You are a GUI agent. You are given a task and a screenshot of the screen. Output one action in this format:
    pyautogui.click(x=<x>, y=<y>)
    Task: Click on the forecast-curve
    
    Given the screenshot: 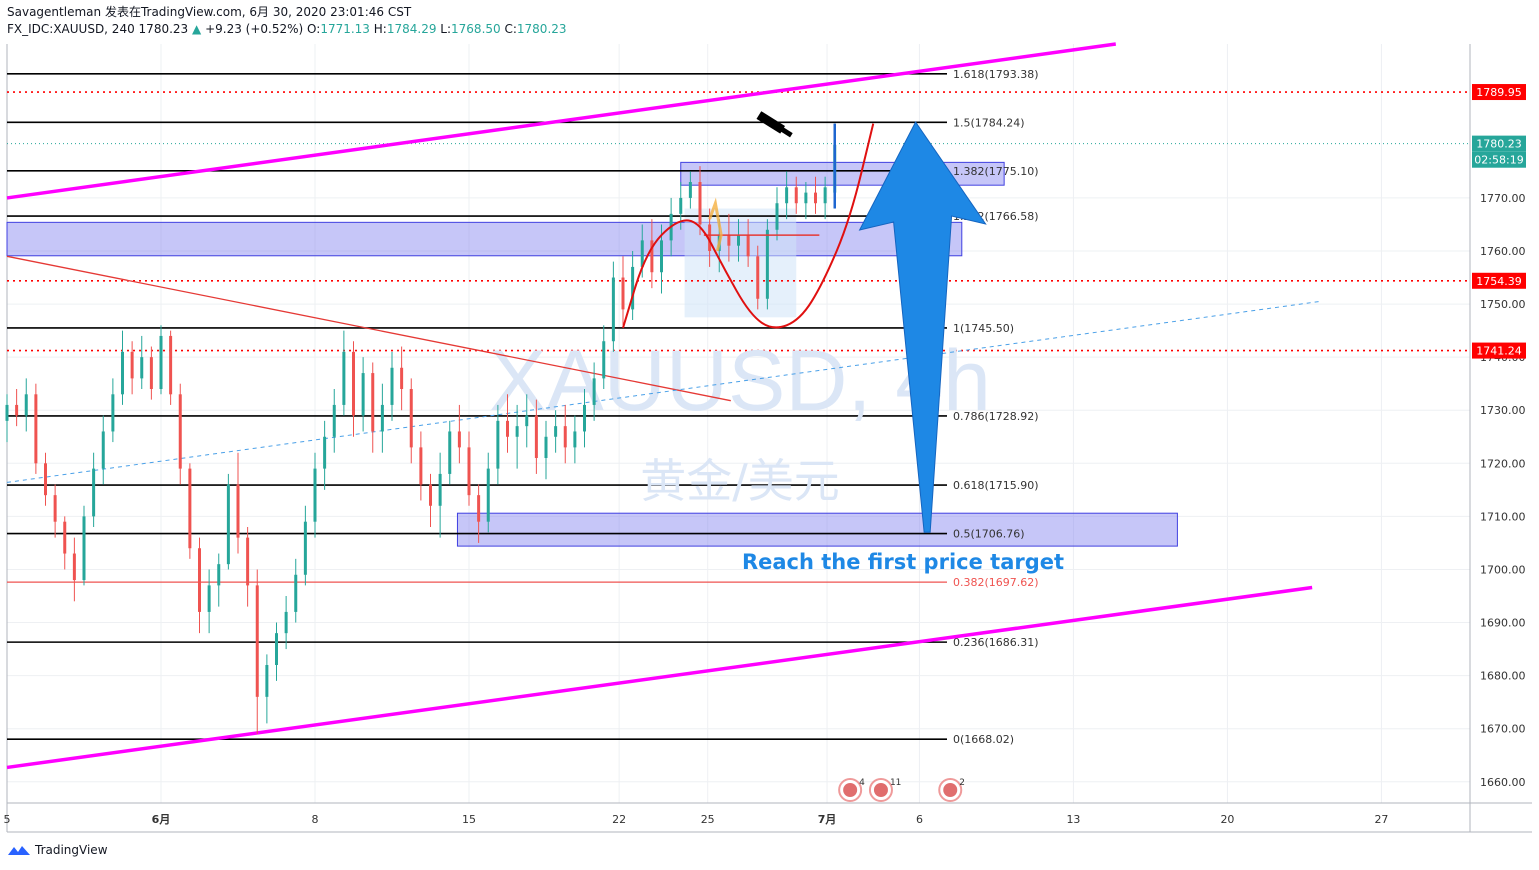 What is the action you would take?
    pyautogui.click(x=748, y=226)
    